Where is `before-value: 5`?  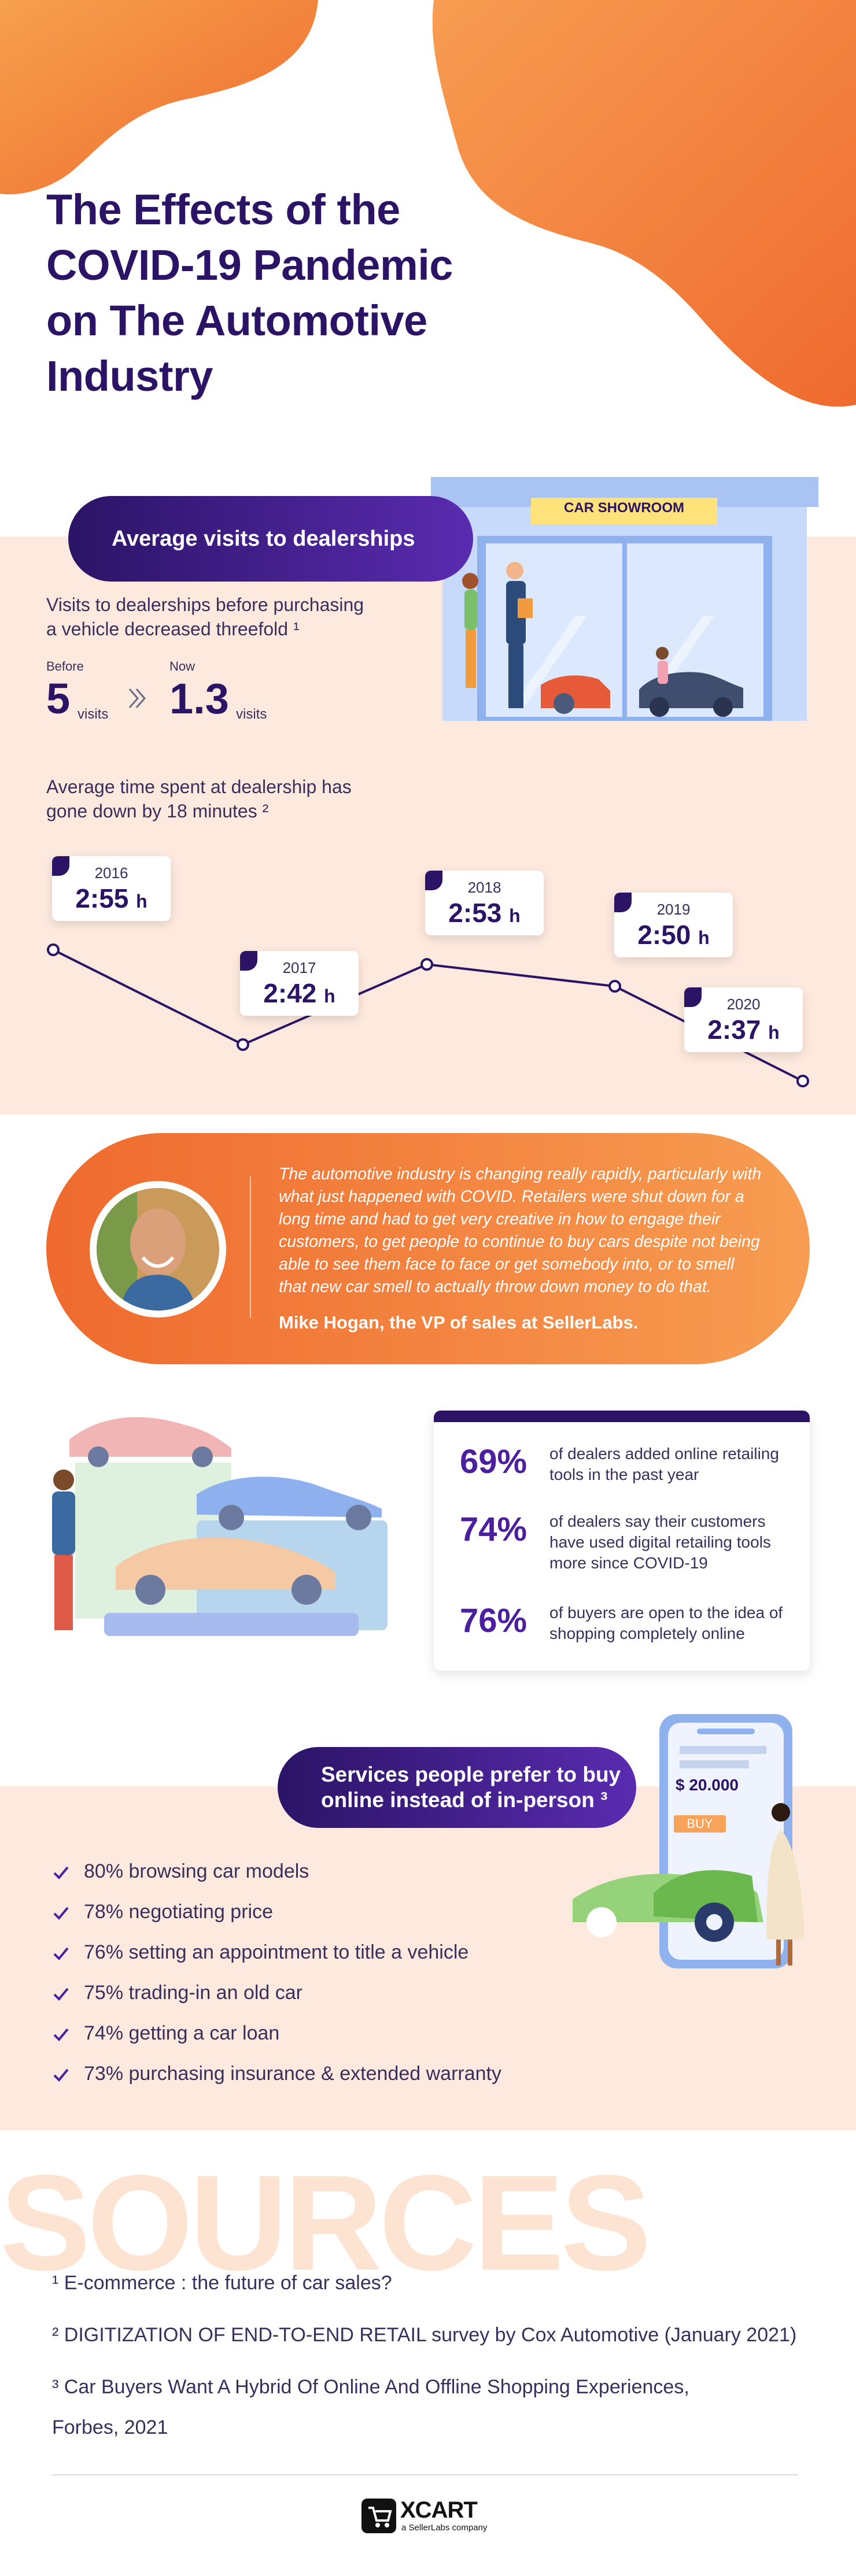
before-value: 5 is located at coordinates (58, 699).